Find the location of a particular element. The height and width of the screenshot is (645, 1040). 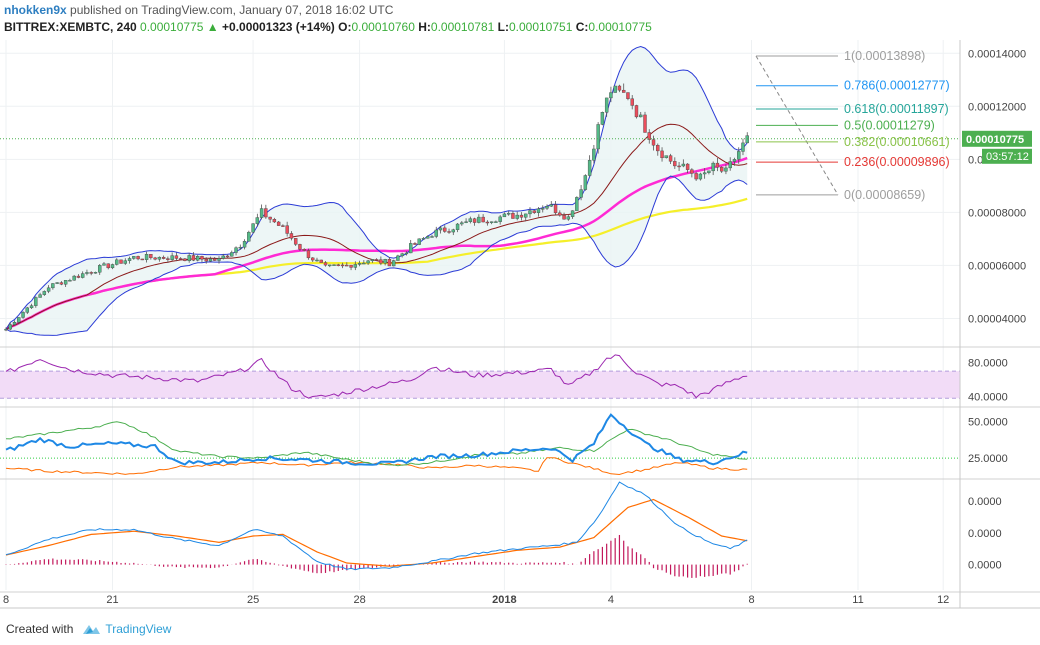

rsi-band-fill is located at coordinates (480, 385).